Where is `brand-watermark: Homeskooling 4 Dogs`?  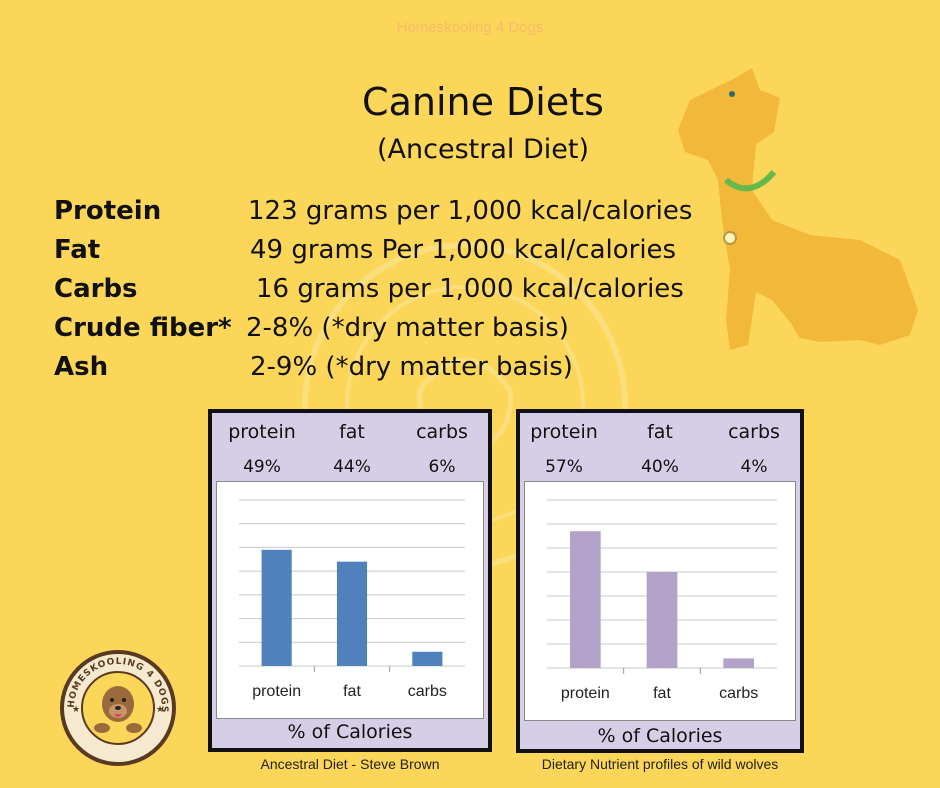 brand-watermark: Homeskooling 4 Dogs is located at coordinates (470, 27).